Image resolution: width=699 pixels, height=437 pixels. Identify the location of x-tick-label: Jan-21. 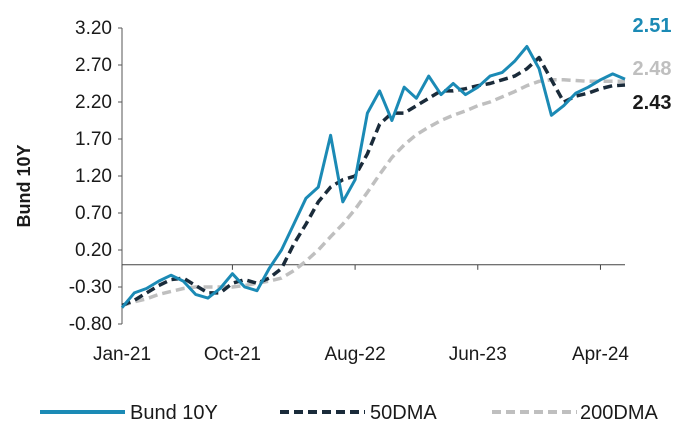
(122, 354).